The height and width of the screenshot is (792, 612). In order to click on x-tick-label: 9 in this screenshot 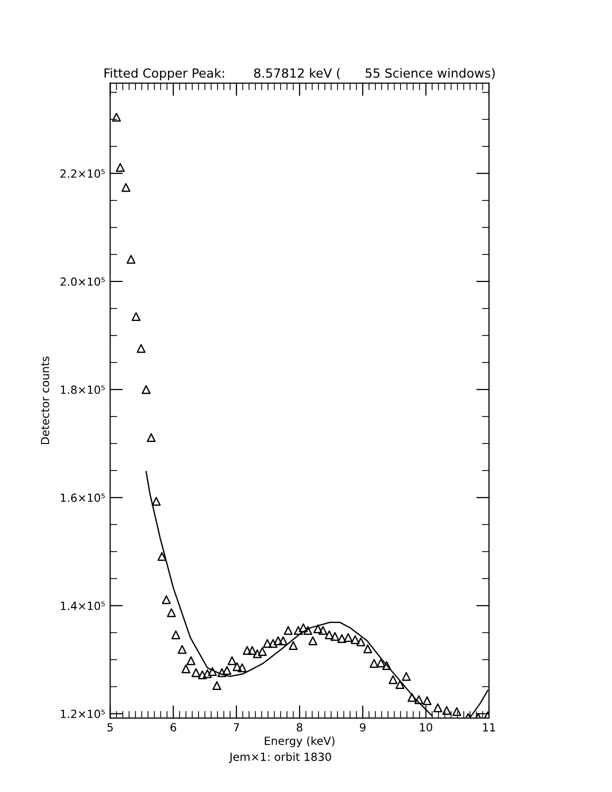, I will do `click(363, 727)`.